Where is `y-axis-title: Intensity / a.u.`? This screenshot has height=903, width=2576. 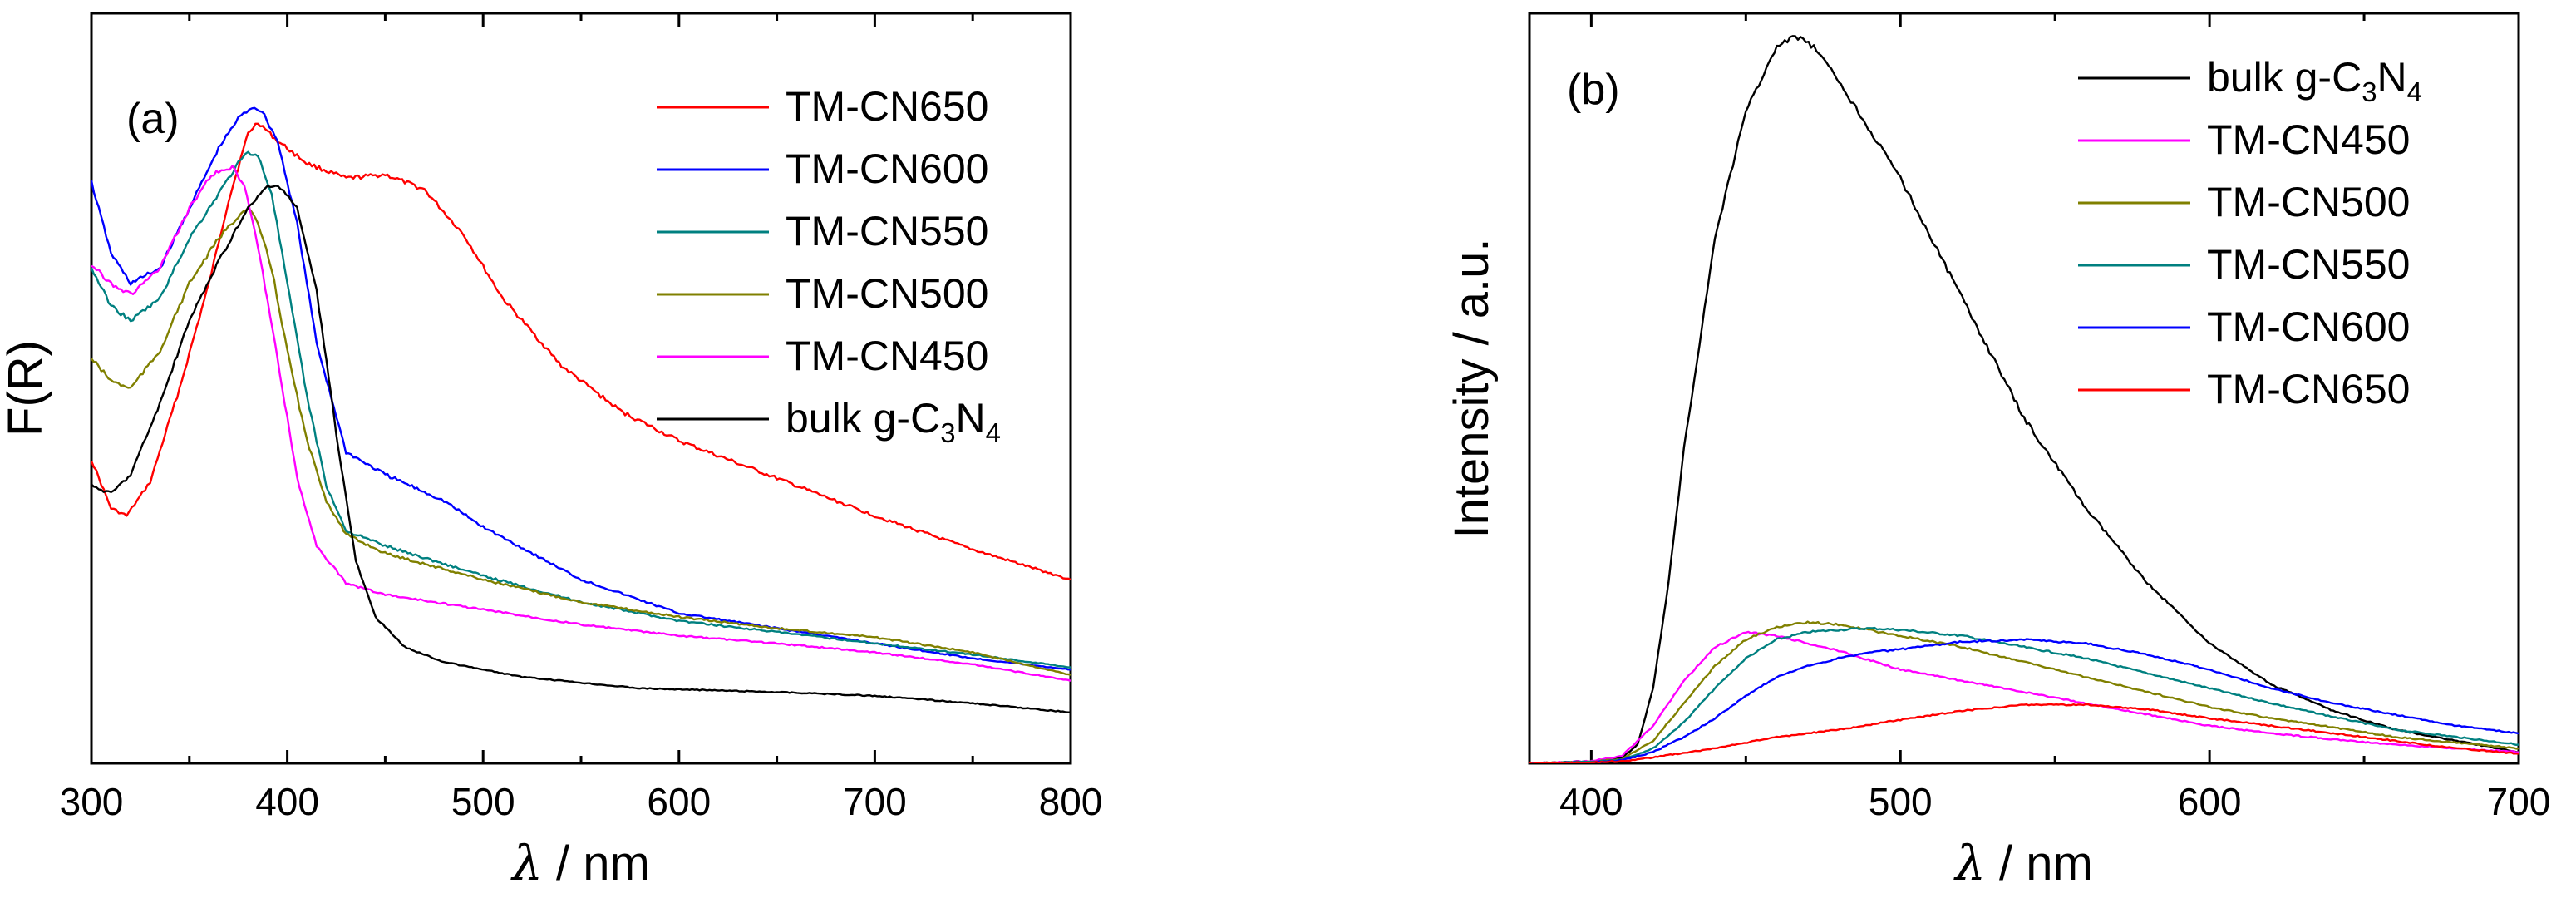 y-axis-title: Intensity / a.u. is located at coordinates (1472, 388).